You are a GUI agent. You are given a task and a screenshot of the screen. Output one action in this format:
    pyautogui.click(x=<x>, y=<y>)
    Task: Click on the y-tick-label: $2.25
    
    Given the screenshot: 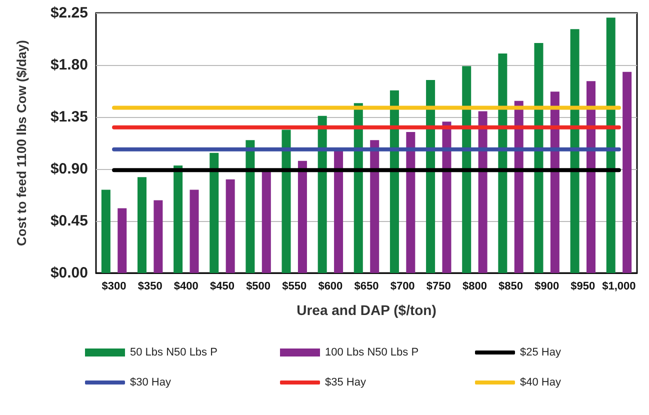 What is the action you would take?
    pyautogui.click(x=69, y=13)
    